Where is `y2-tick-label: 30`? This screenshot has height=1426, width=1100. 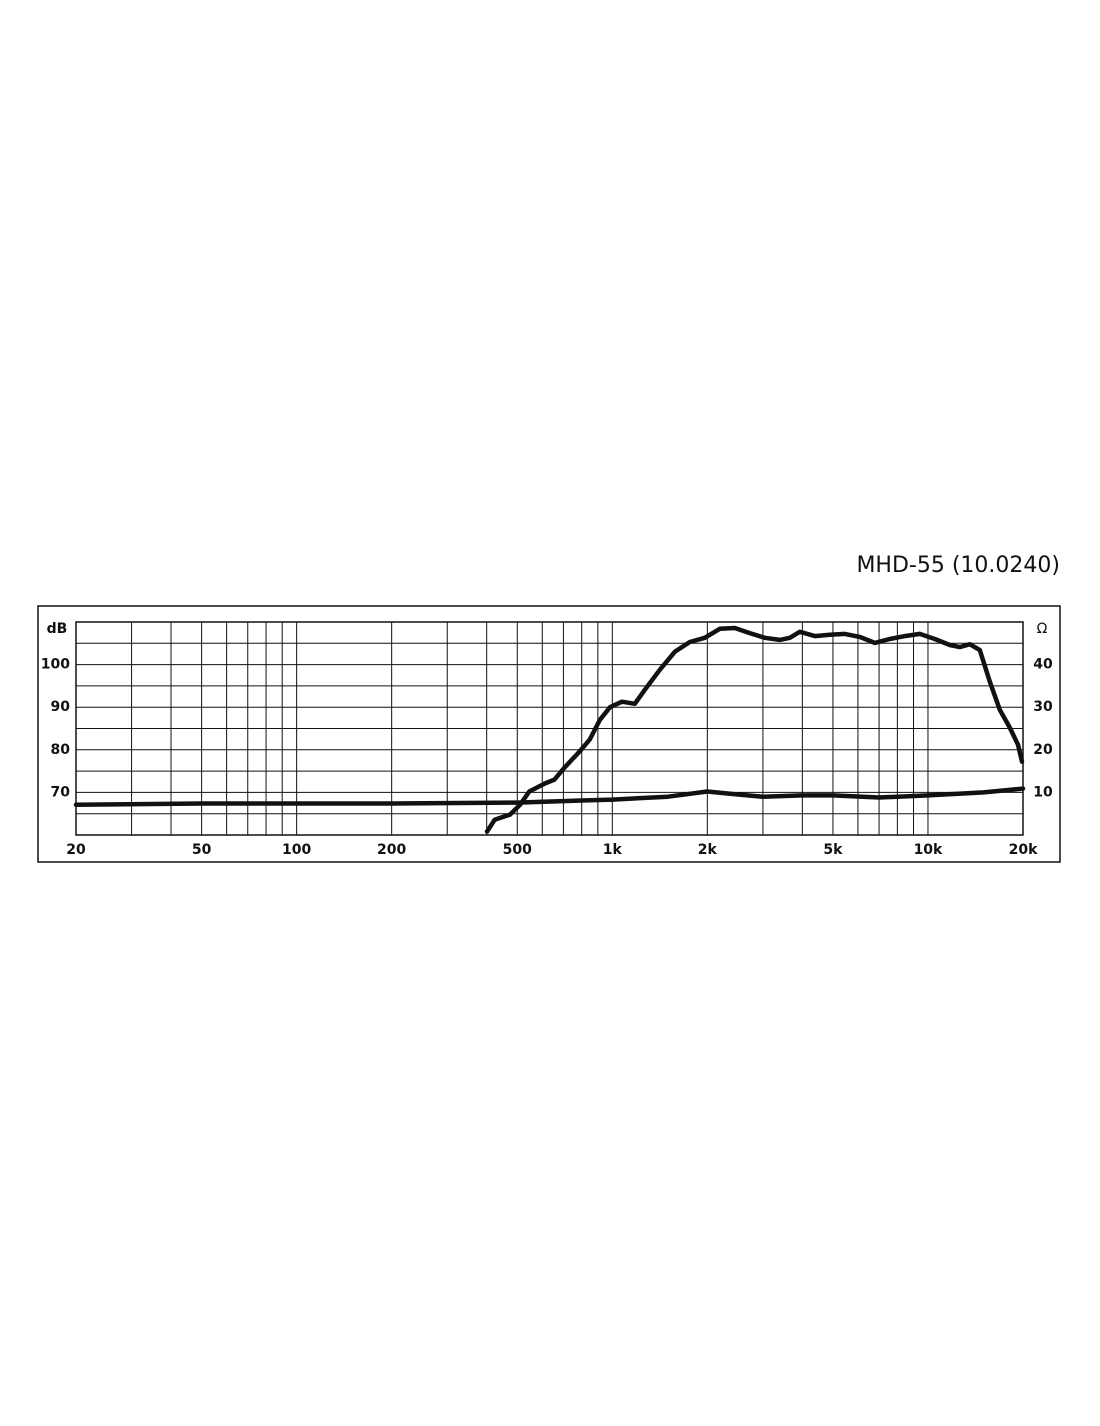
y2-tick-label: 30 is located at coordinates (1043, 707).